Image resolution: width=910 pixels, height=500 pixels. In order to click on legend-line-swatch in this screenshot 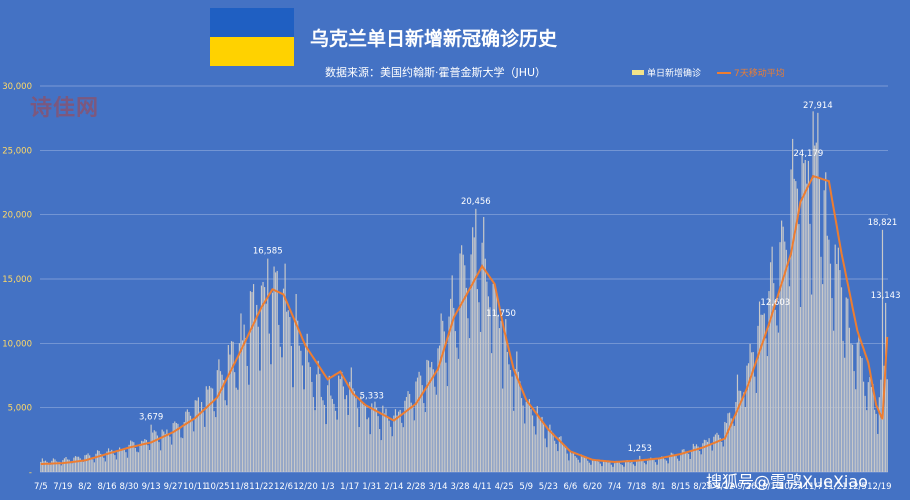, I will do `click(724, 72)`.